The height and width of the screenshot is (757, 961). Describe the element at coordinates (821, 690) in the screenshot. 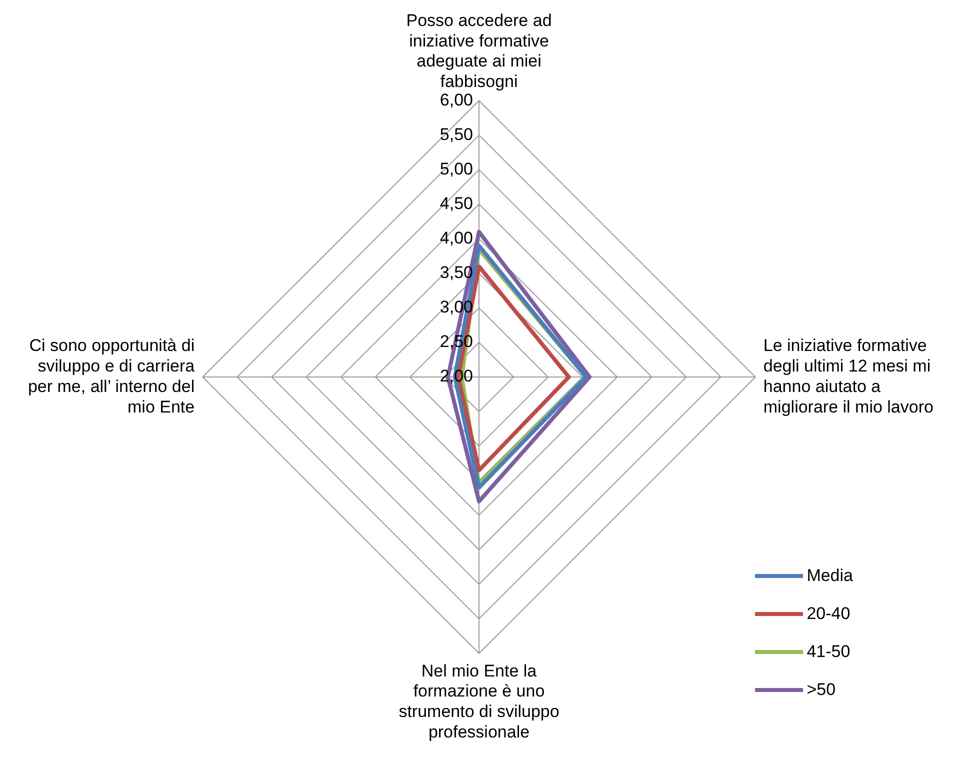

I see `legend-label: >50` at that location.